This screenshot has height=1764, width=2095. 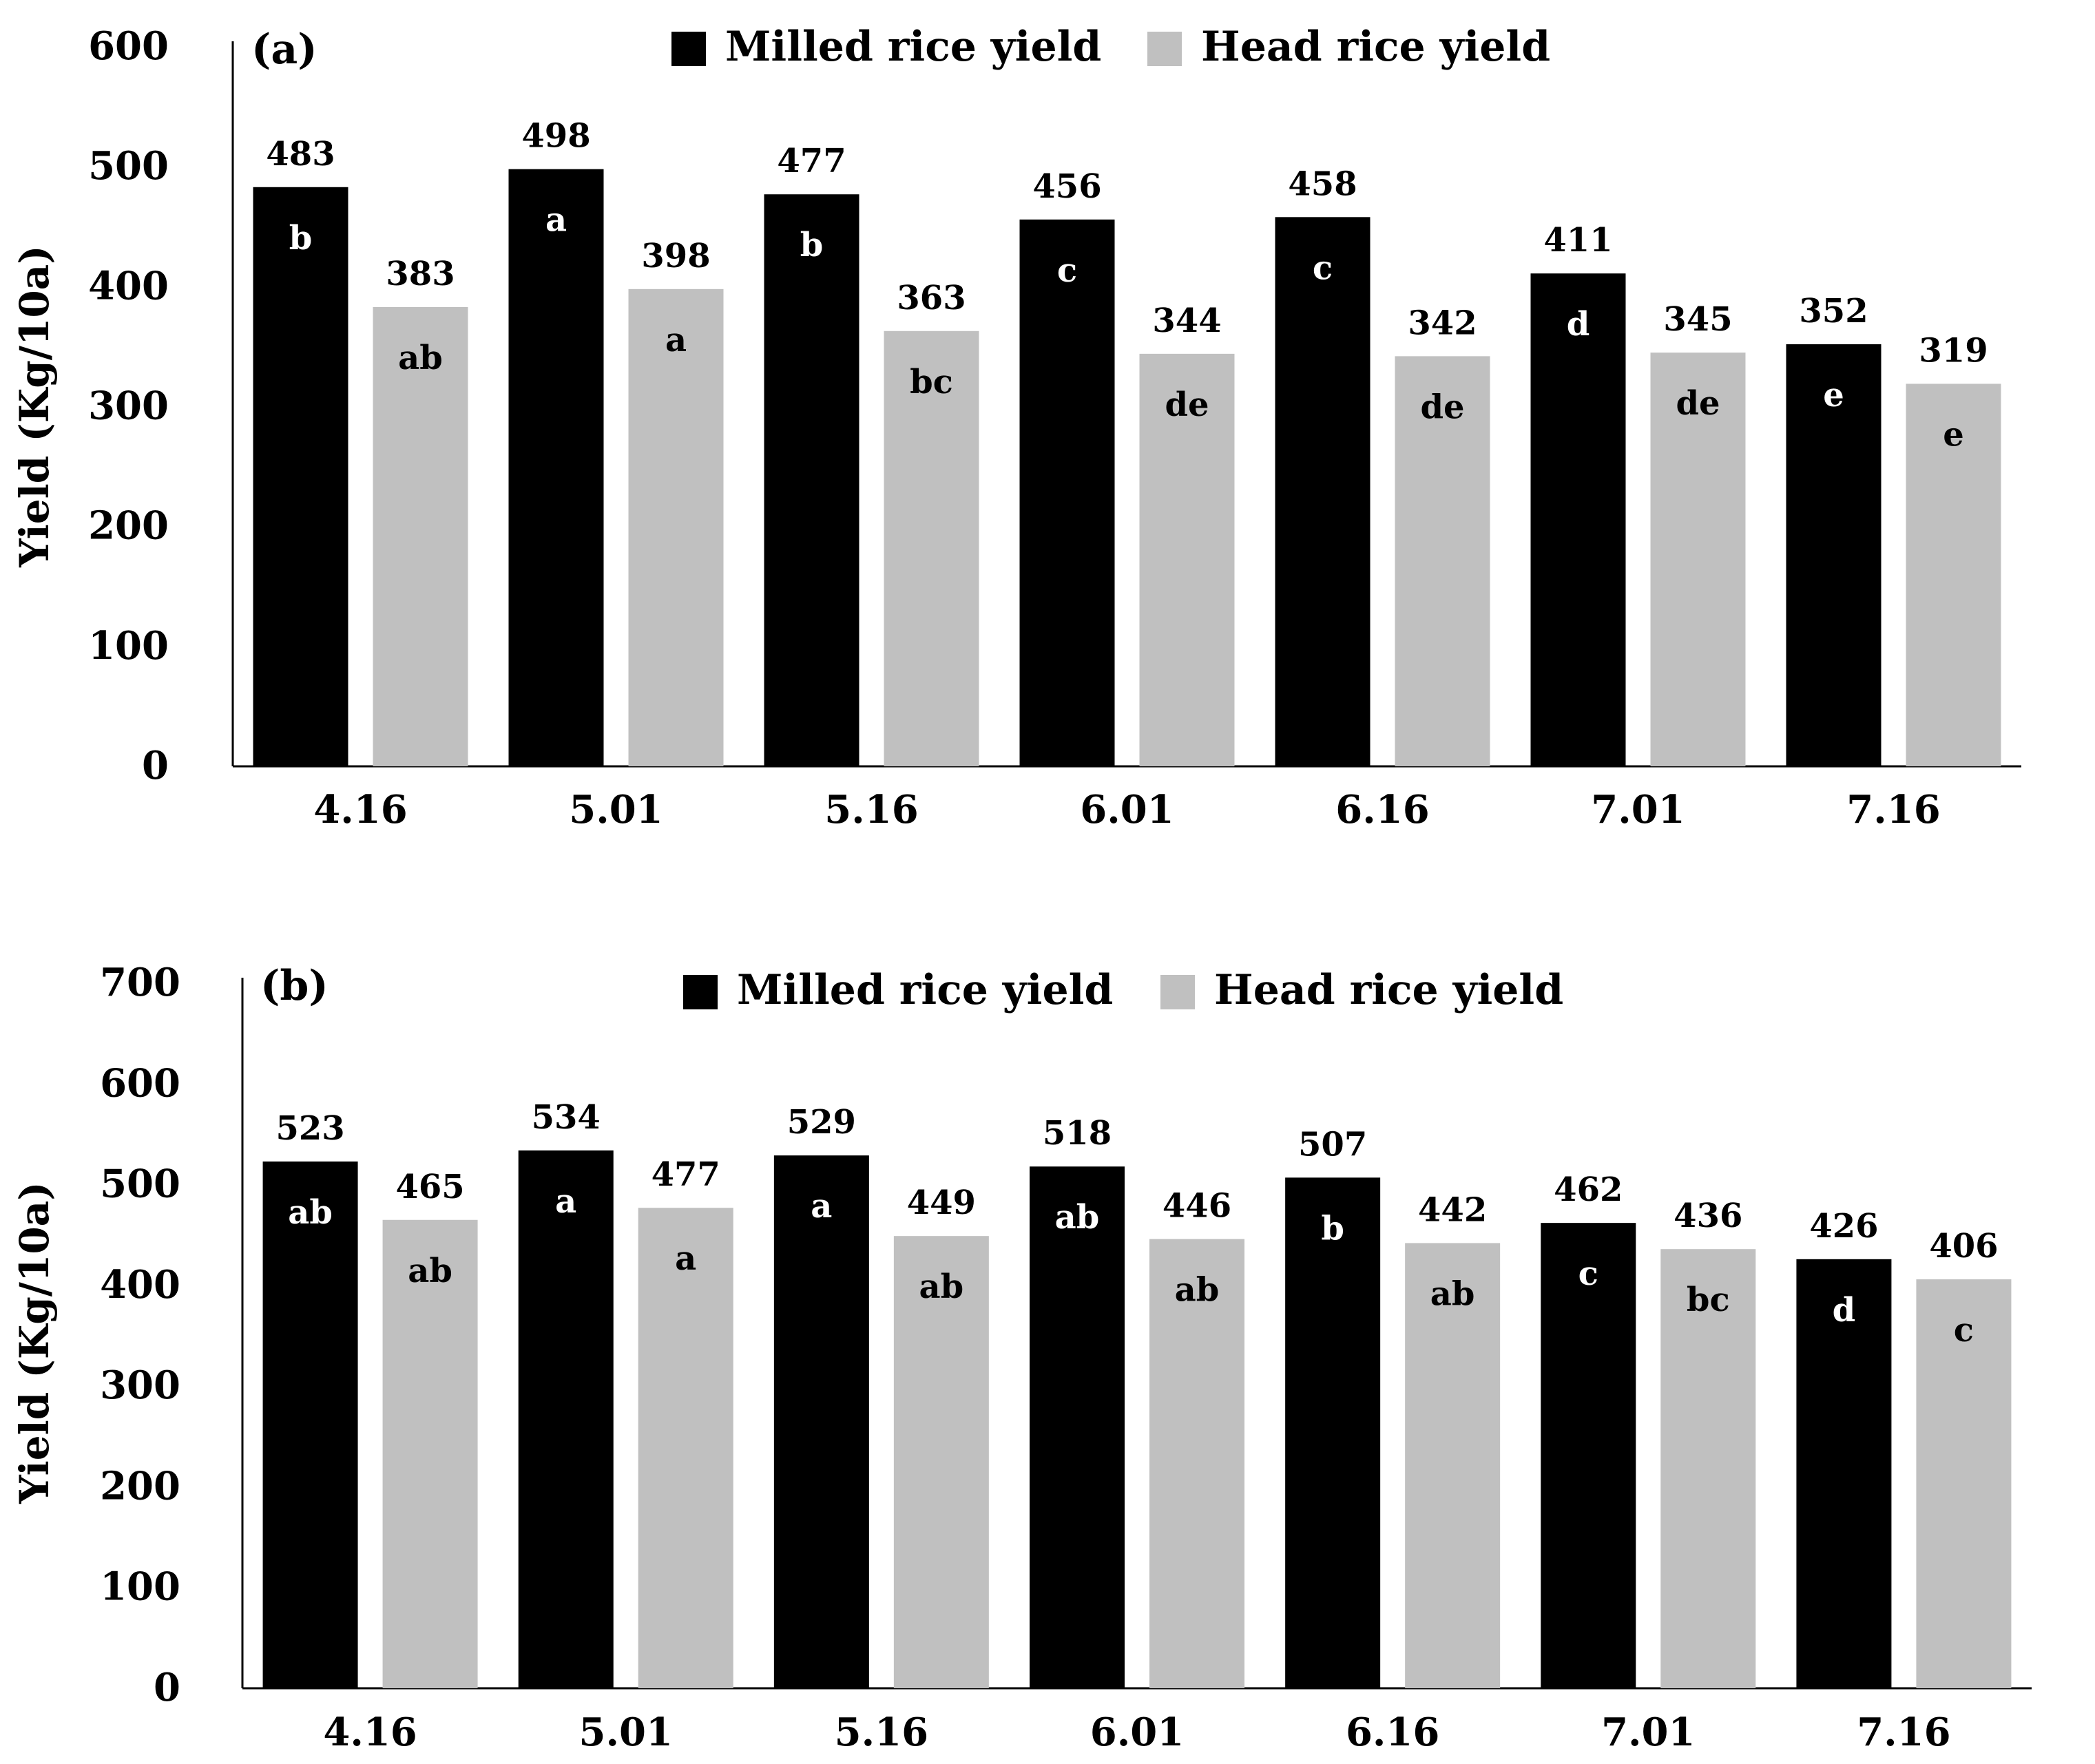 What do you see at coordinates (941, 1203) in the screenshot?
I see `bar-value-label: 449` at bounding box center [941, 1203].